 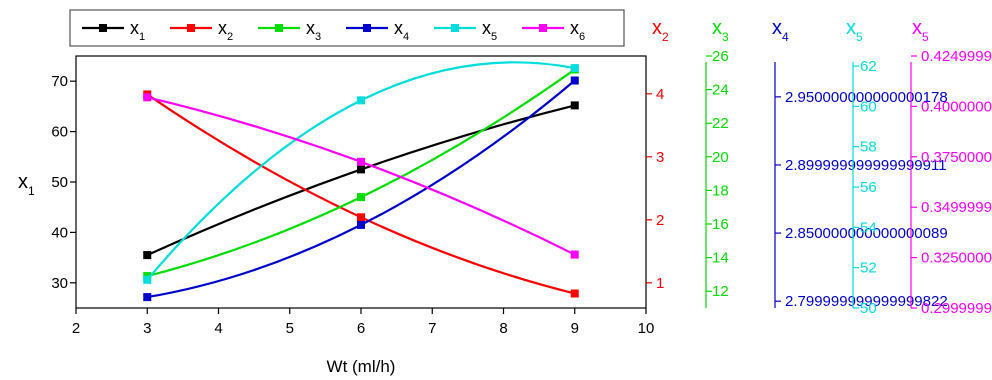 I want to click on y-tick-label: 56, so click(x=868, y=187).